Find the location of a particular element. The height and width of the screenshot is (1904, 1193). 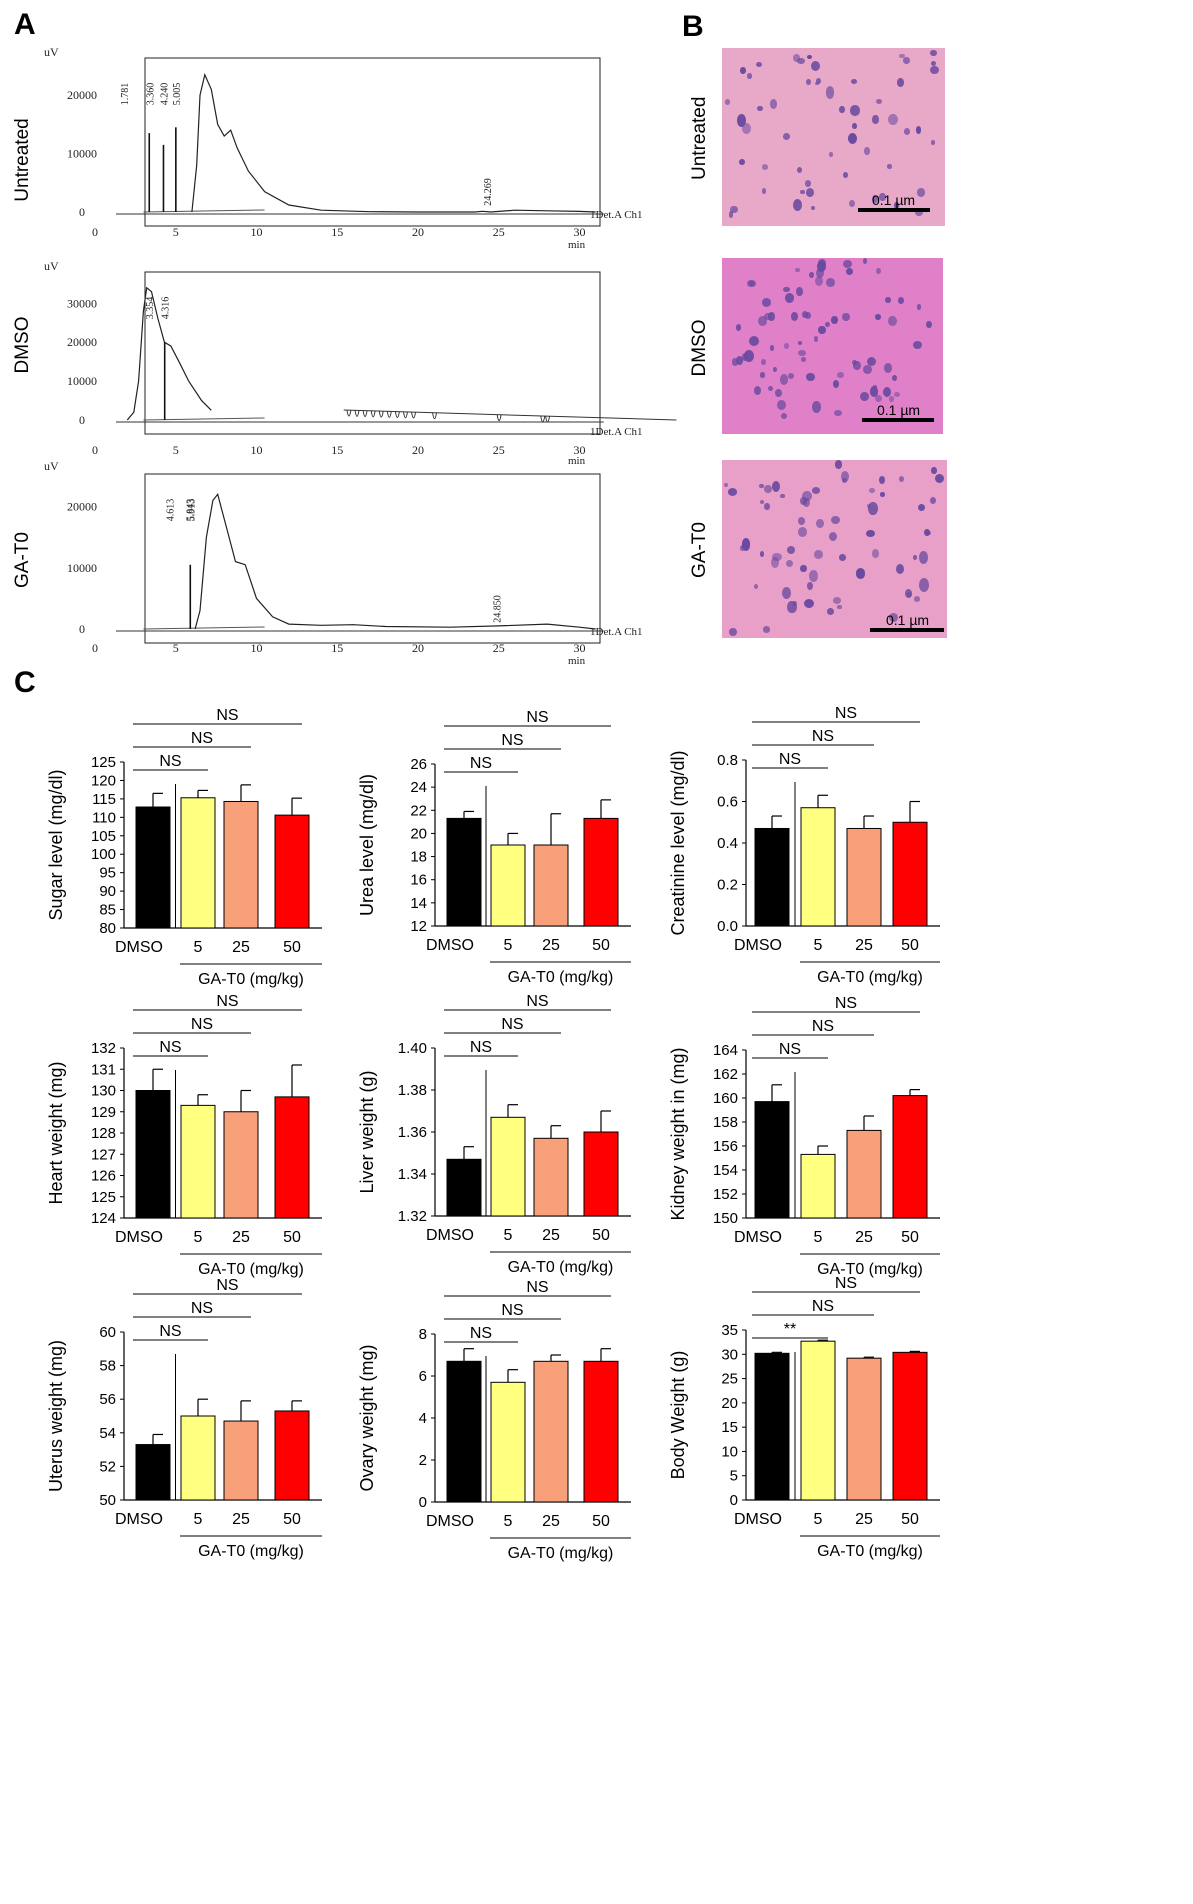

y-tick-label: 125 is located at coordinates (103, 1197).